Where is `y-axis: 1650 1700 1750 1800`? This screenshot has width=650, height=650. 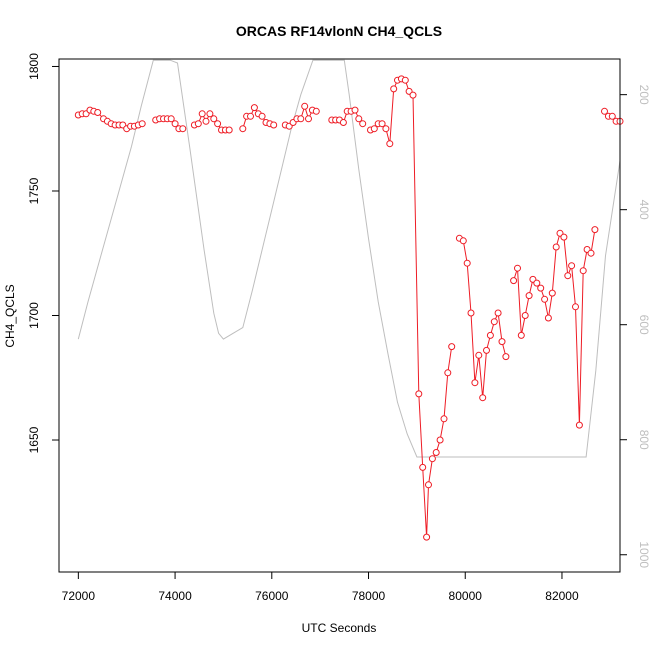 y-axis: 1650 1700 1750 1800 is located at coordinates (43, 253).